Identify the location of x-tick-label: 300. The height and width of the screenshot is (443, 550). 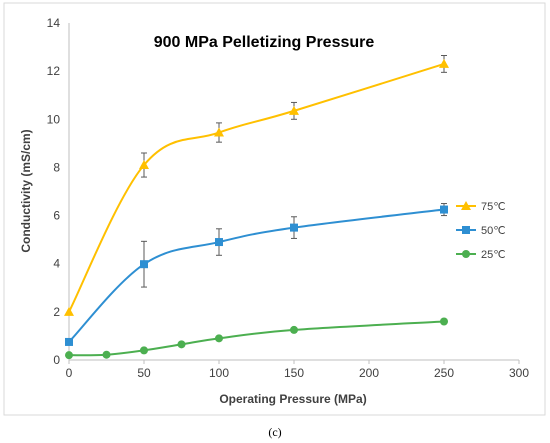
(519, 373).